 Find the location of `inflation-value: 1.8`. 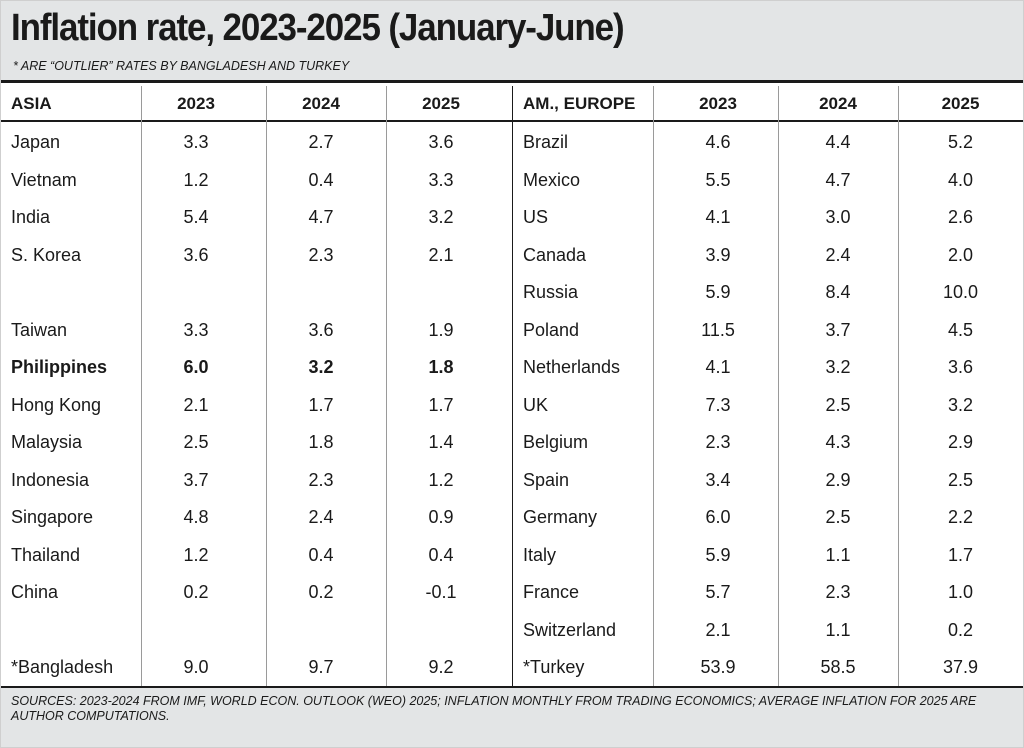

inflation-value: 1.8 is located at coordinates (441, 367).